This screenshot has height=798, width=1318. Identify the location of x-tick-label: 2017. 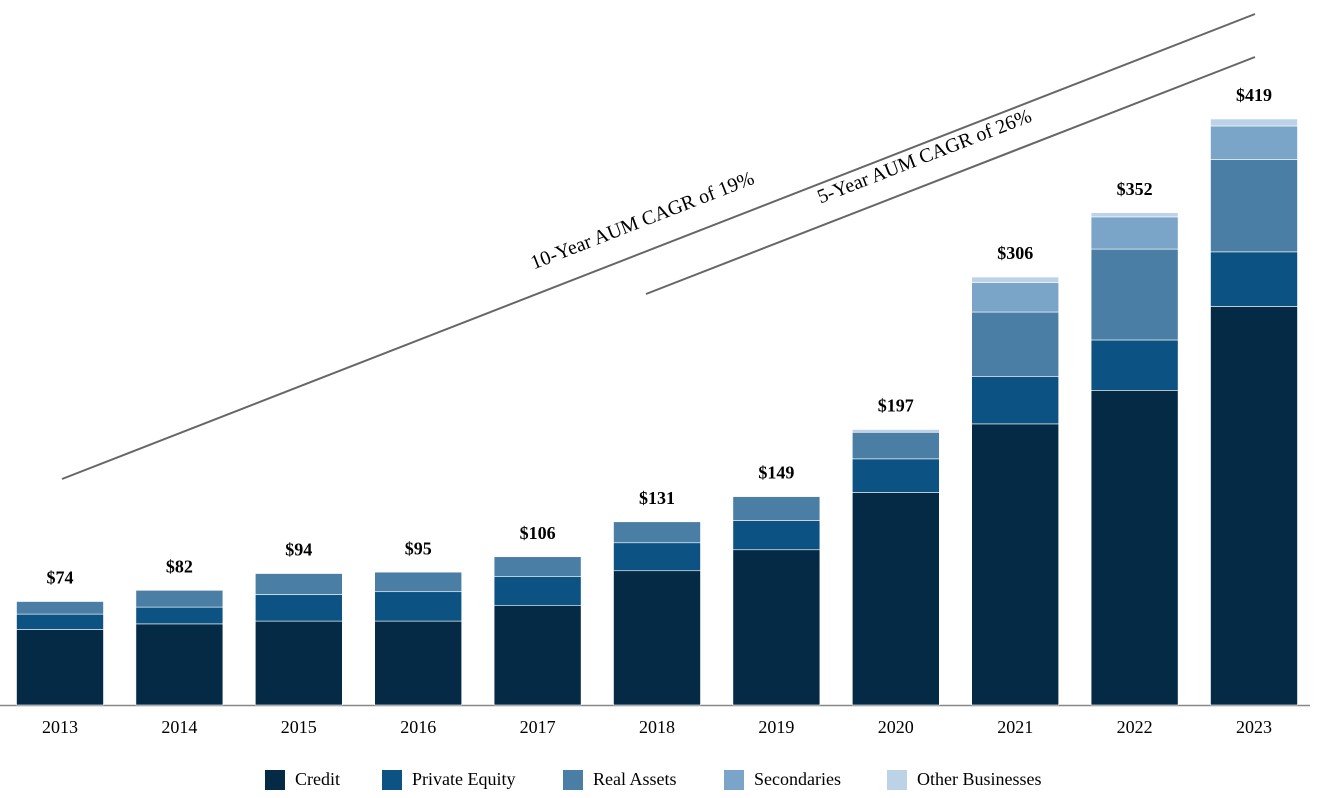
(538, 727).